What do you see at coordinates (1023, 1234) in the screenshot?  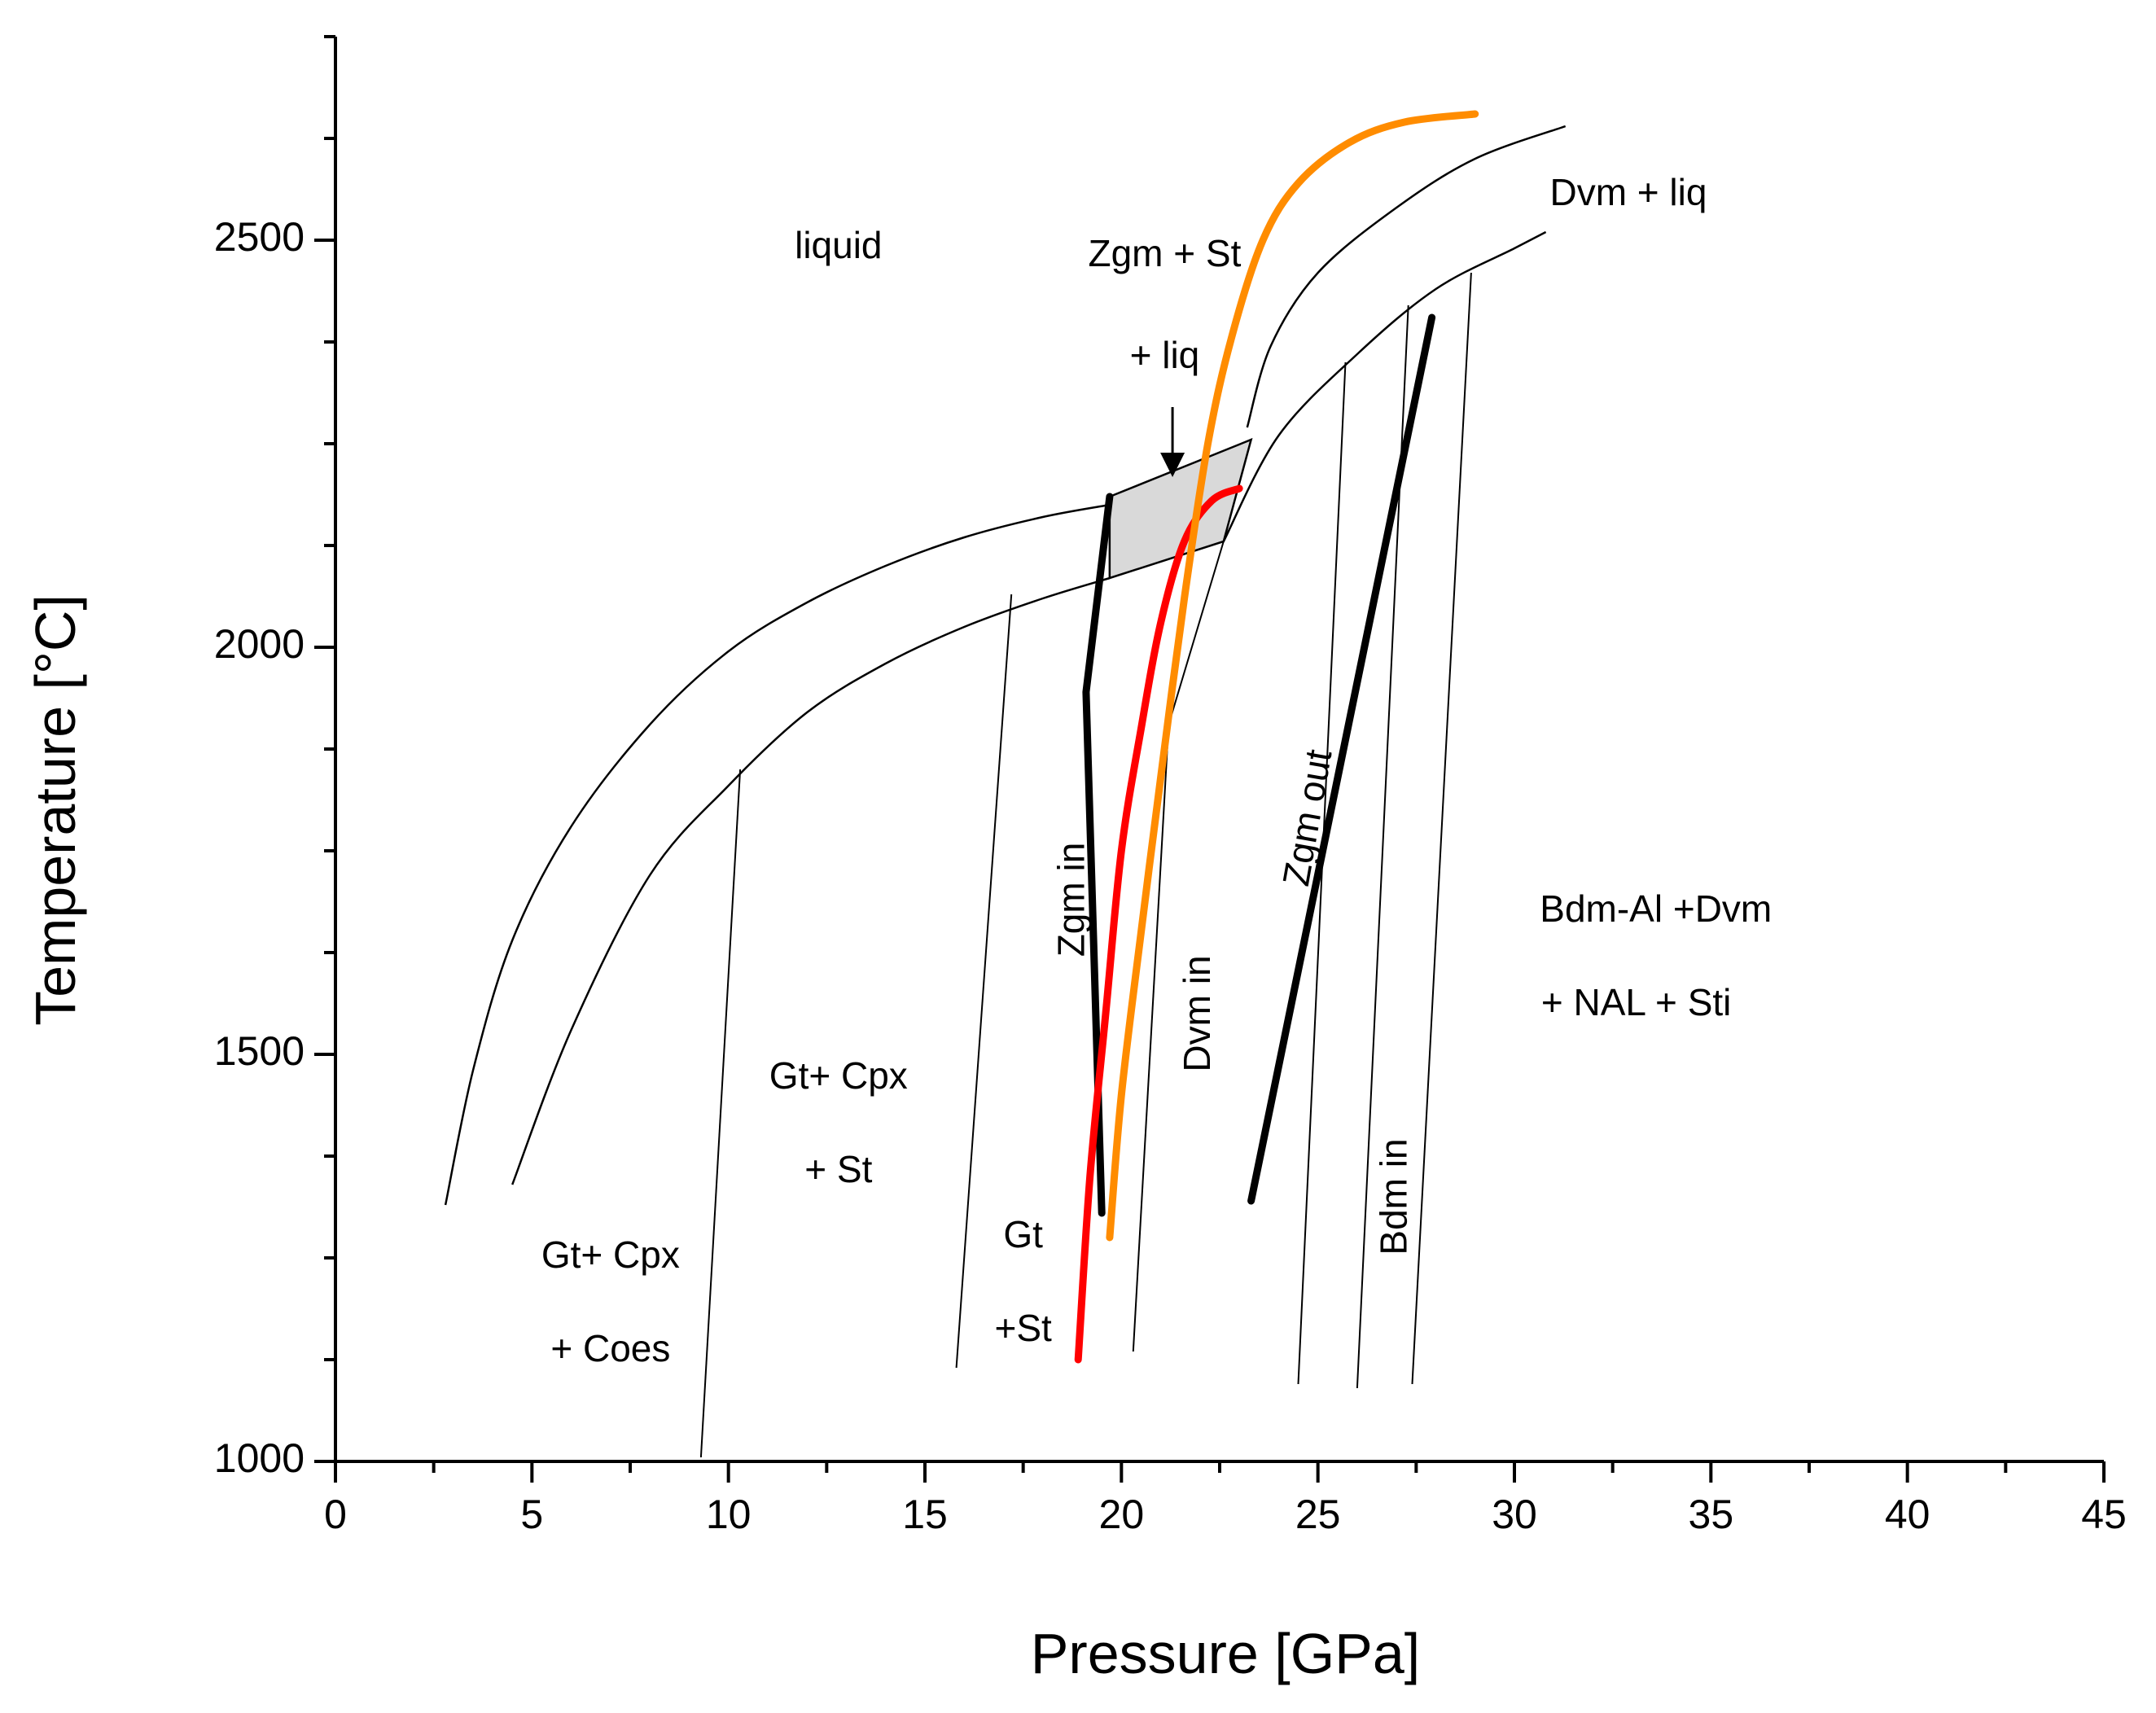 I see `region-label-8: Gt` at bounding box center [1023, 1234].